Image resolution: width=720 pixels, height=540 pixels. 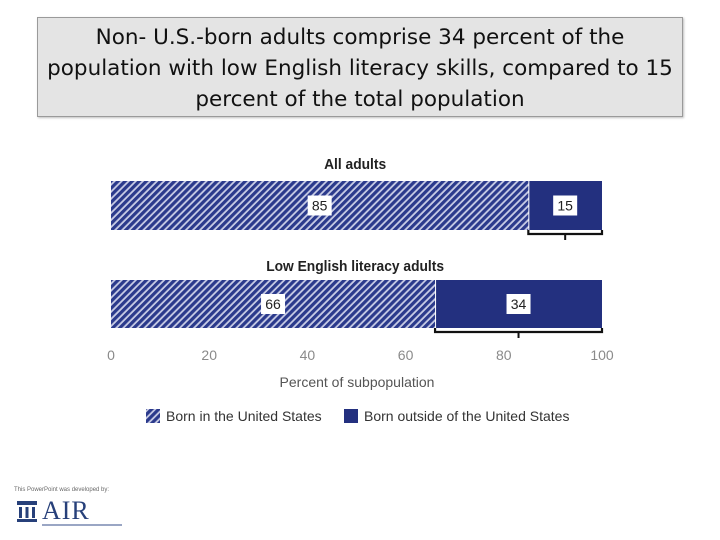 I want to click on x-tick-label: 40, so click(x=308, y=355).